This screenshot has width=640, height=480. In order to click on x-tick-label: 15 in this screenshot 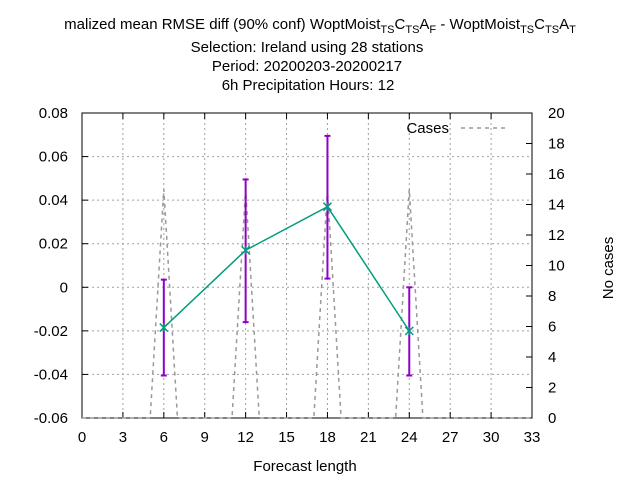, I will do `click(286, 437)`.